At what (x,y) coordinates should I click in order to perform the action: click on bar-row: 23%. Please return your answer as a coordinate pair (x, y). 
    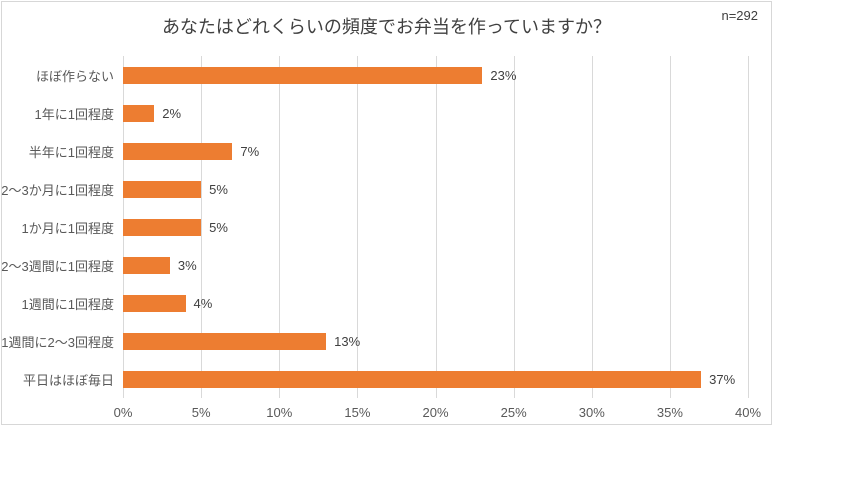
    Looking at the image, I should click on (435, 75).